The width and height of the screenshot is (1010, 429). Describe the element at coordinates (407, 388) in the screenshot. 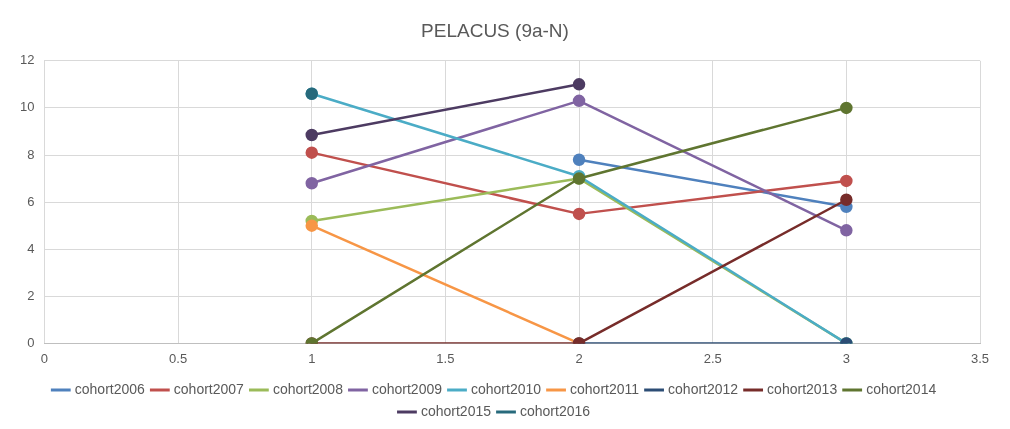

I see `legend-label: cohort2009` at that location.